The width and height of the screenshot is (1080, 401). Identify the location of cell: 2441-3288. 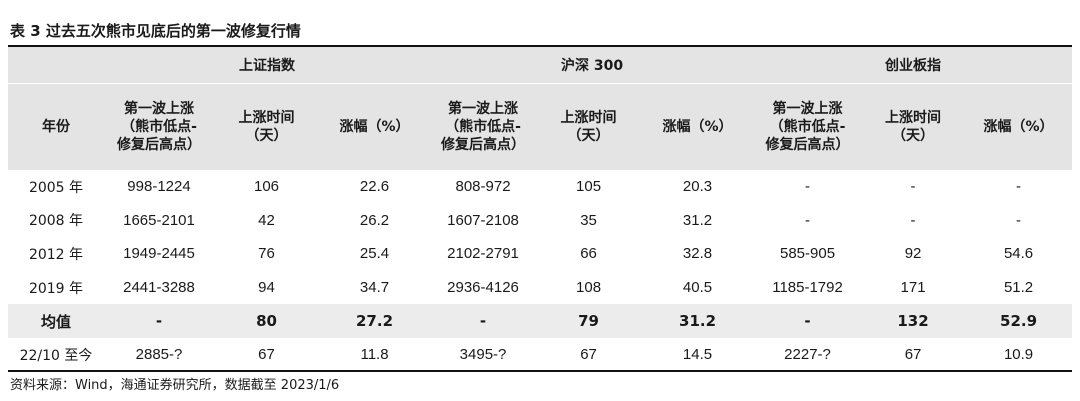
(159, 288).